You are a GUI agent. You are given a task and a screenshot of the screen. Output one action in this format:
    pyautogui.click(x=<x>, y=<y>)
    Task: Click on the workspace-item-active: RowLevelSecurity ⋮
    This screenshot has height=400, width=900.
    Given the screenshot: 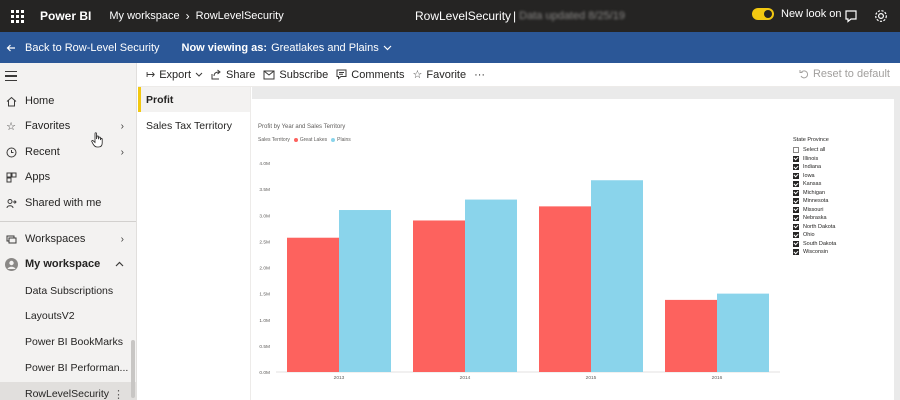 What is the action you would take?
    pyautogui.click(x=68, y=391)
    